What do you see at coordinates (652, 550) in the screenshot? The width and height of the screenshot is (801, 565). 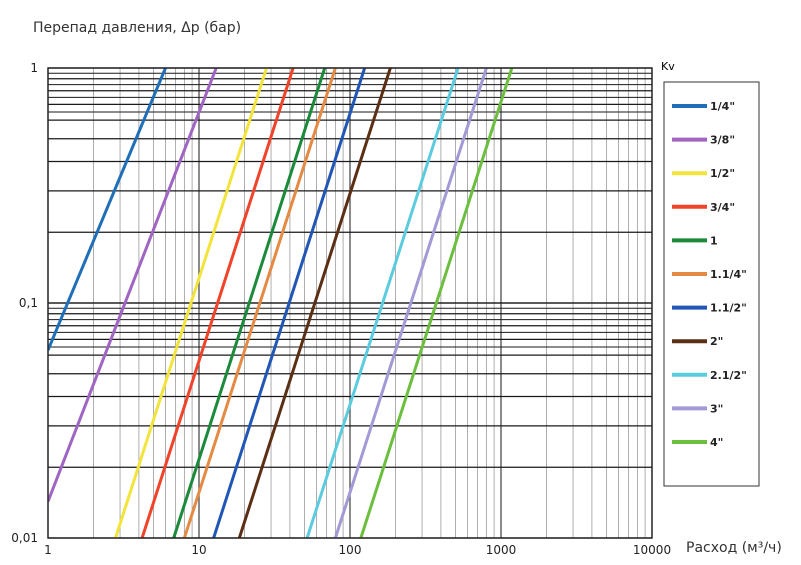 I see `x-tick-label: 10000` at bounding box center [652, 550].